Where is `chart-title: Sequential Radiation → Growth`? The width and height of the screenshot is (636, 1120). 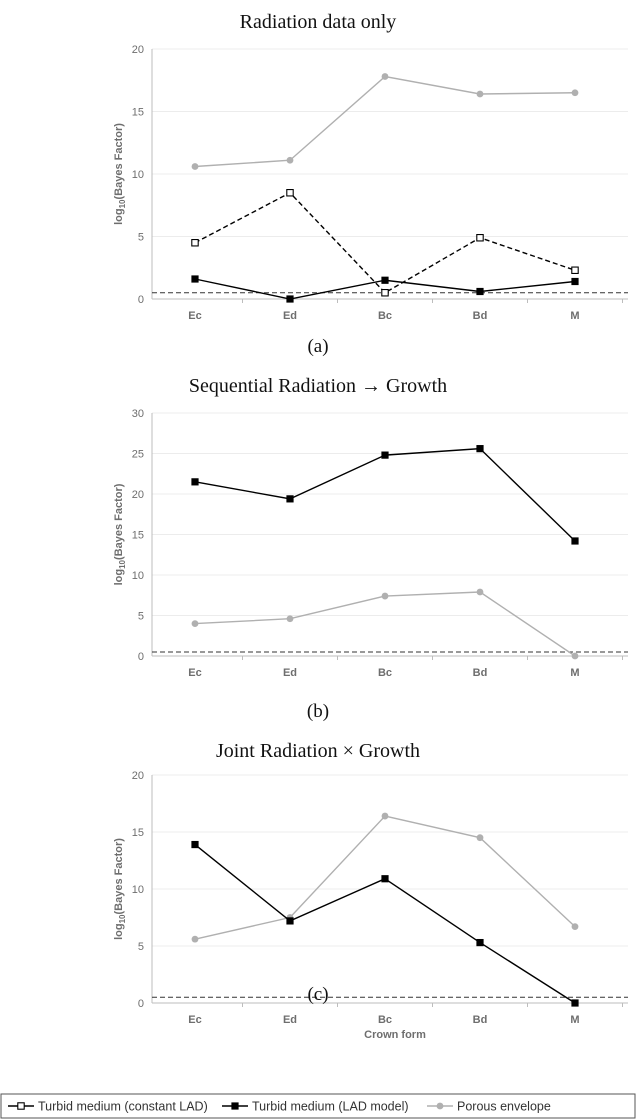
chart-title: Sequential Radiation → Growth is located at coordinates (318, 386).